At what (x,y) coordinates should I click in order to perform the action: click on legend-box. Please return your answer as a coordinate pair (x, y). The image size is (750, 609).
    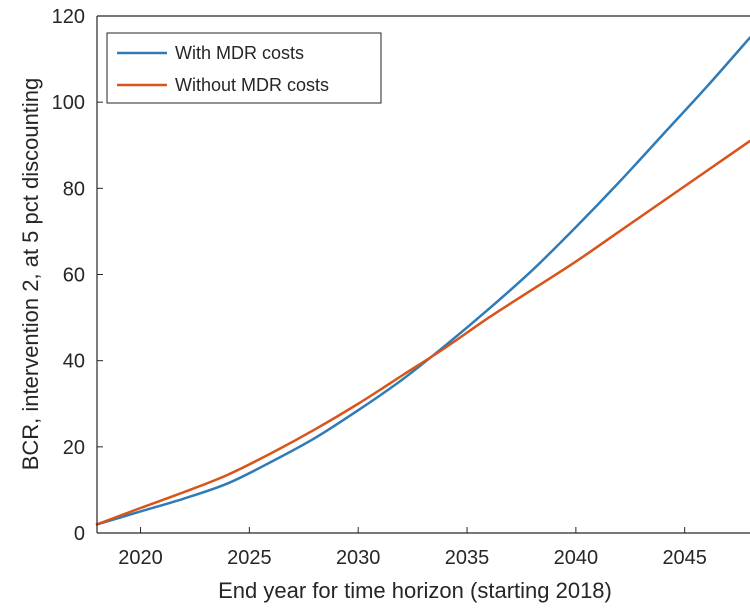
    Looking at the image, I should click on (244, 68).